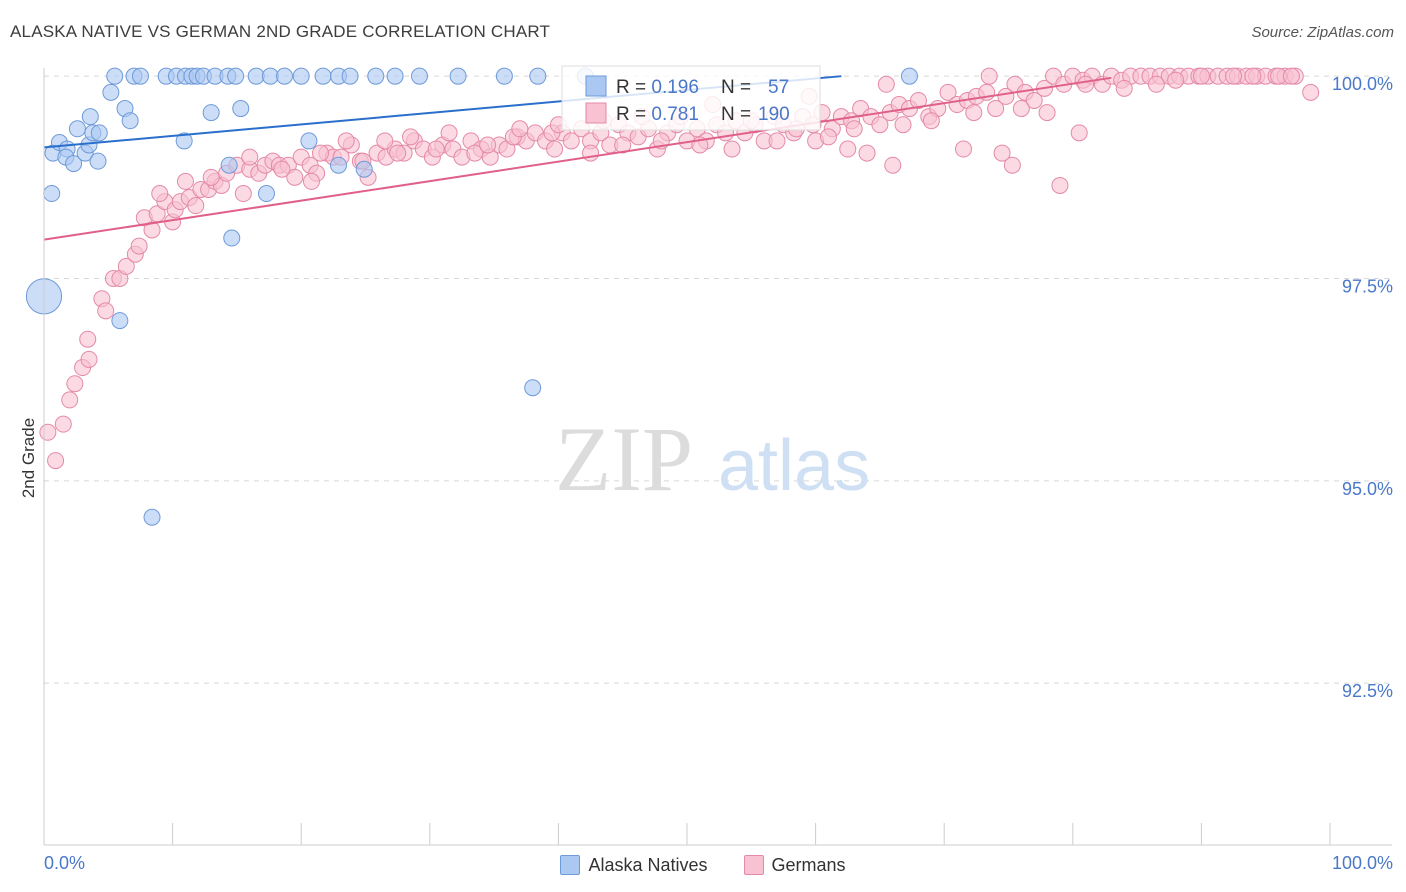 The image size is (1406, 892). What do you see at coordinates (633, 114) in the screenshot?
I see `stats-pink-r-label: R =` at bounding box center [633, 114].